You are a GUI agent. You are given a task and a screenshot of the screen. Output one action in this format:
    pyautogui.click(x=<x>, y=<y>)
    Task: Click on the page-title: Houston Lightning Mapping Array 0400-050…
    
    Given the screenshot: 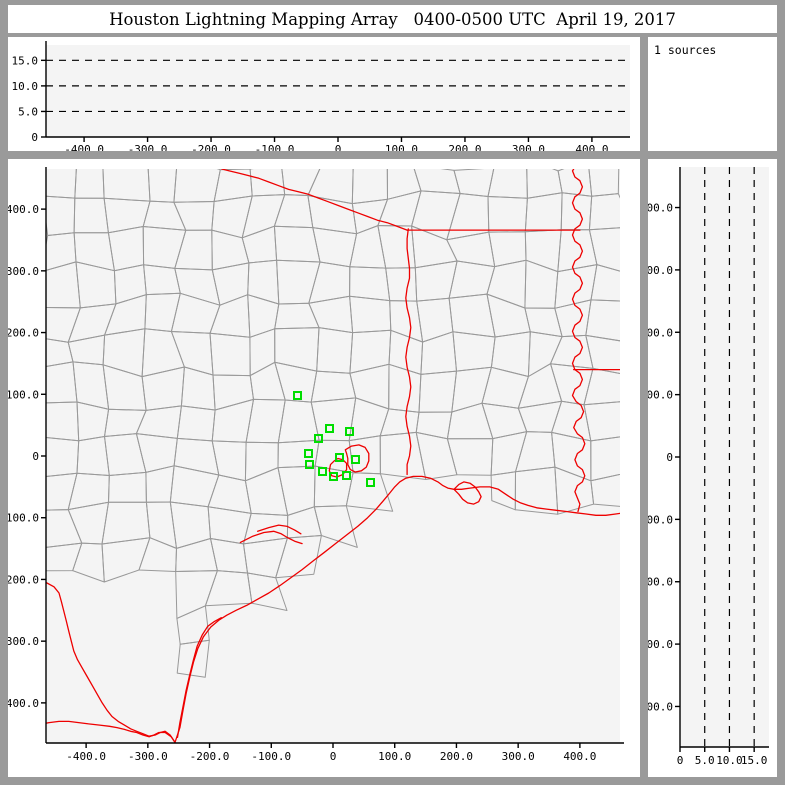 What is the action you would take?
    pyautogui.click(x=392, y=19)
    